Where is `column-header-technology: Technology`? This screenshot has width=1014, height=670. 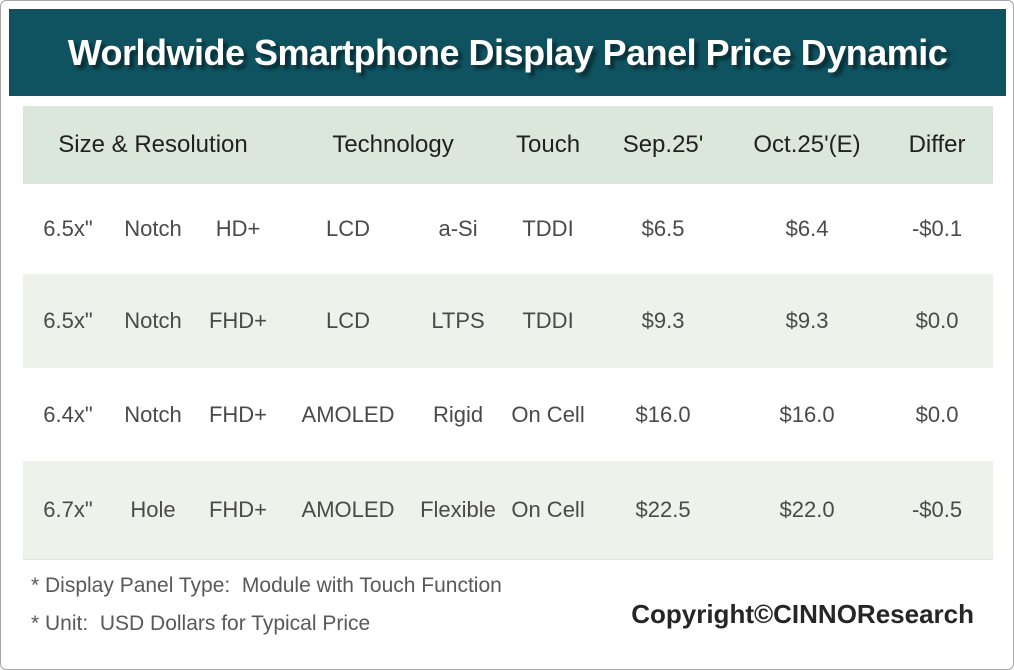 column-header-technology: Technology is located at coordinates (393, 145).